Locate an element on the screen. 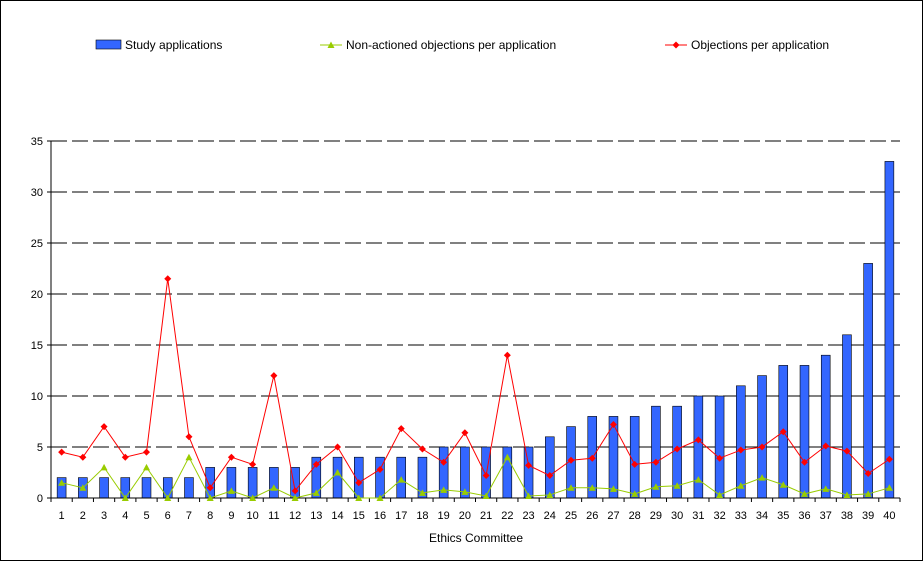 The image size is (923, 561). y-tick-label: 25 is located at coordinates (37, 244).